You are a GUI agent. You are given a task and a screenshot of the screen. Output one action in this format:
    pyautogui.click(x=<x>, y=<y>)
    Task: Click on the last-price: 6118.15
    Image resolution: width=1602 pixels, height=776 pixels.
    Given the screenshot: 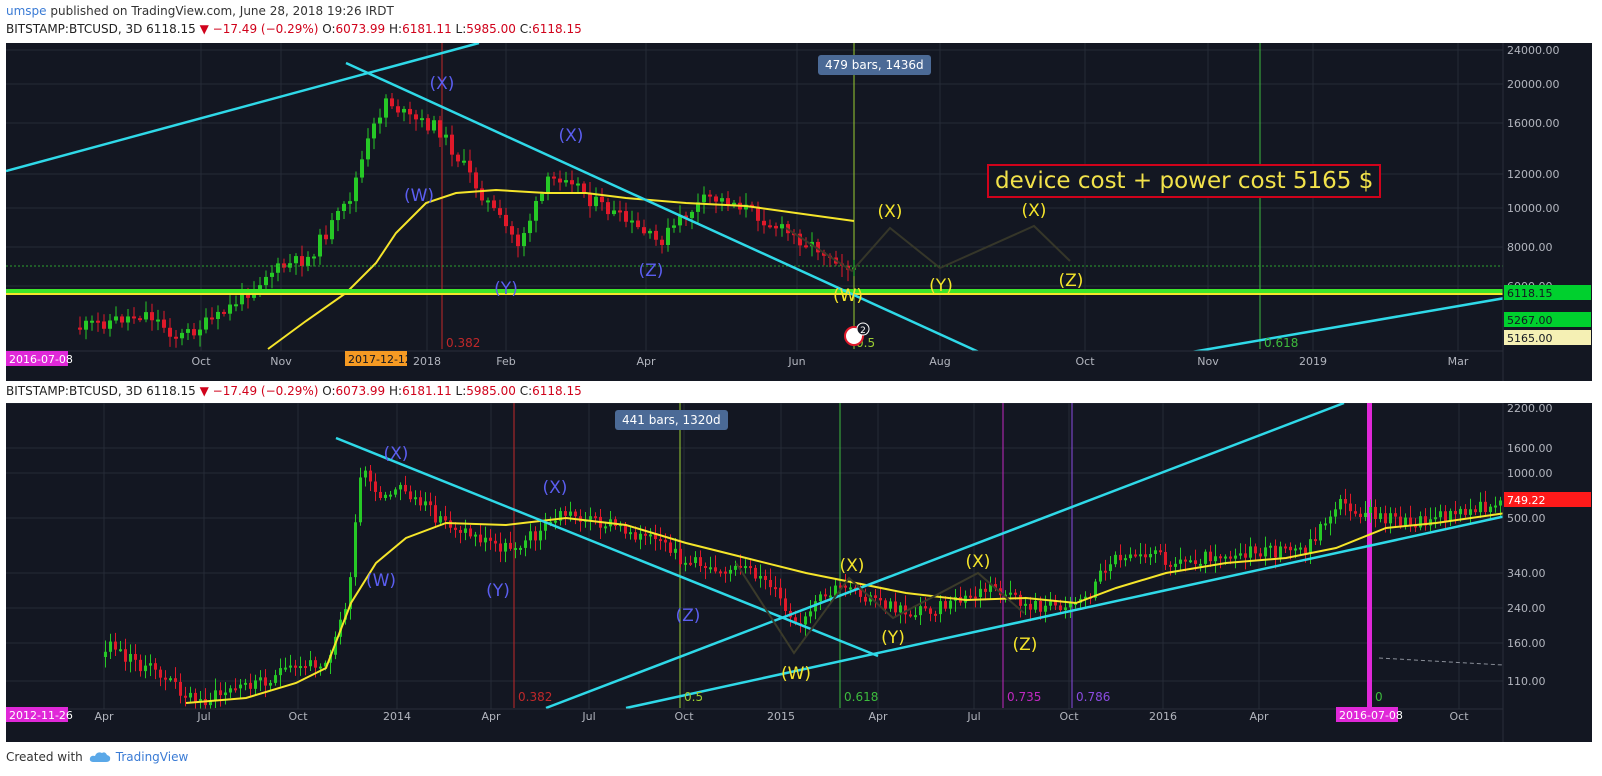 What is the action you would take?
    pyautogui.click(x=171, y=391)
    